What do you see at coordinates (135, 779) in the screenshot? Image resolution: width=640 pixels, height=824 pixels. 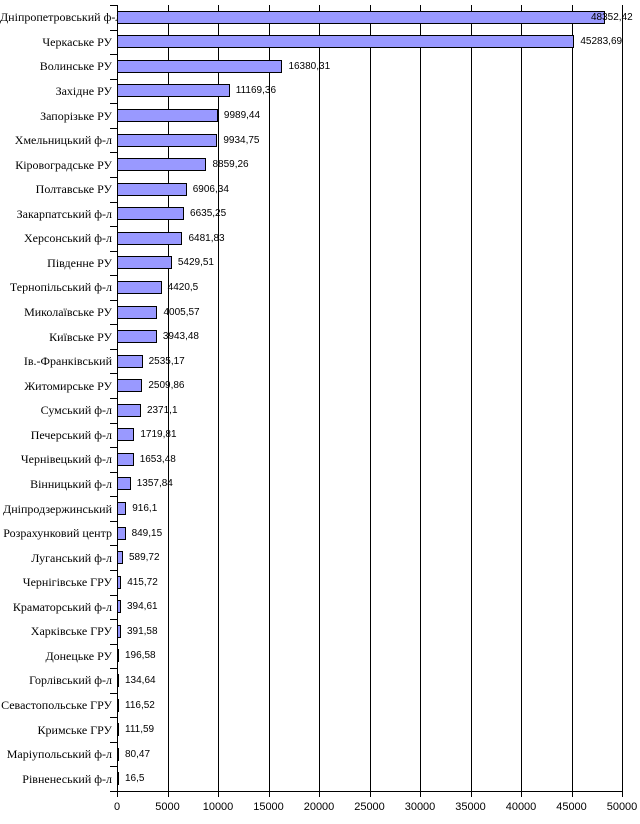 I see `value-label: 16,5` at bounding box center [135, 779].